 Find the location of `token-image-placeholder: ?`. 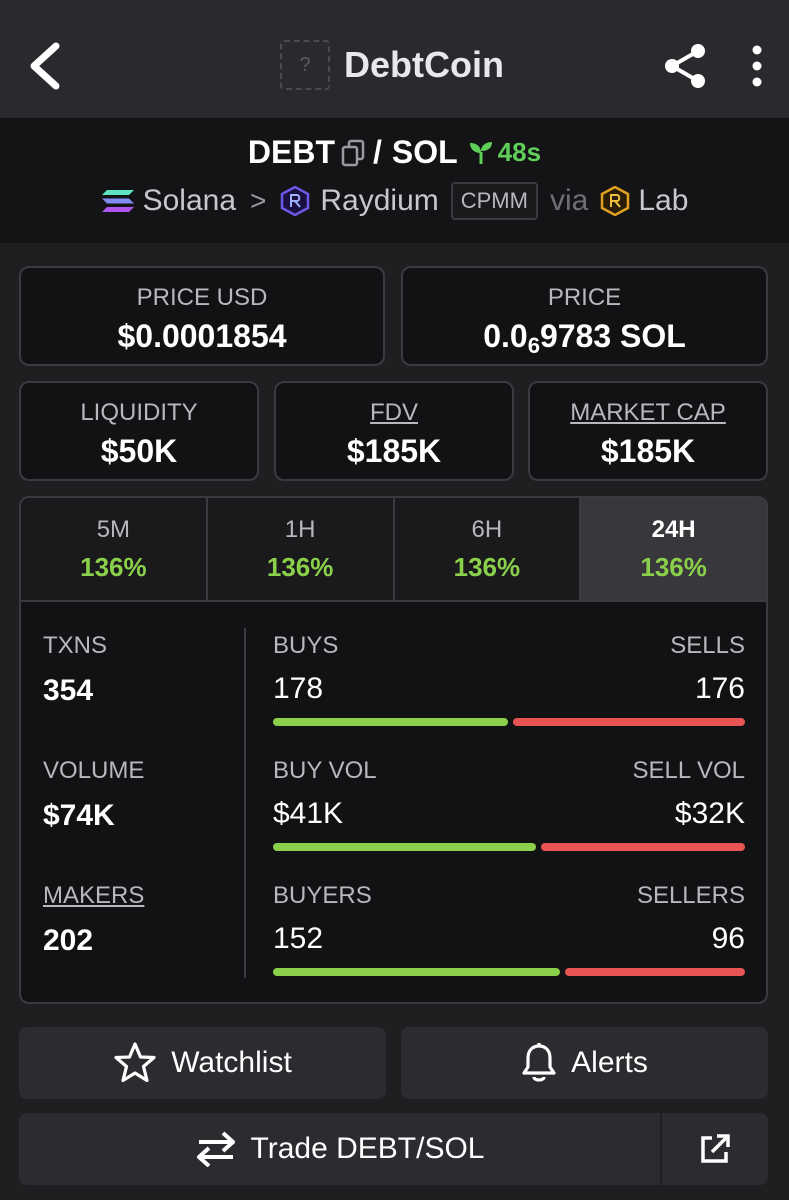

token-image-placeholder: ? is located at coordinates (305, 65).